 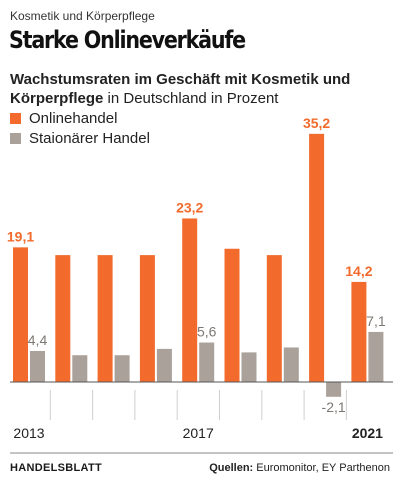 What do you see at coordinates (122, 368) in the screenshot?
I see `stationary-bar-2015` at bounding box center [122, 368].